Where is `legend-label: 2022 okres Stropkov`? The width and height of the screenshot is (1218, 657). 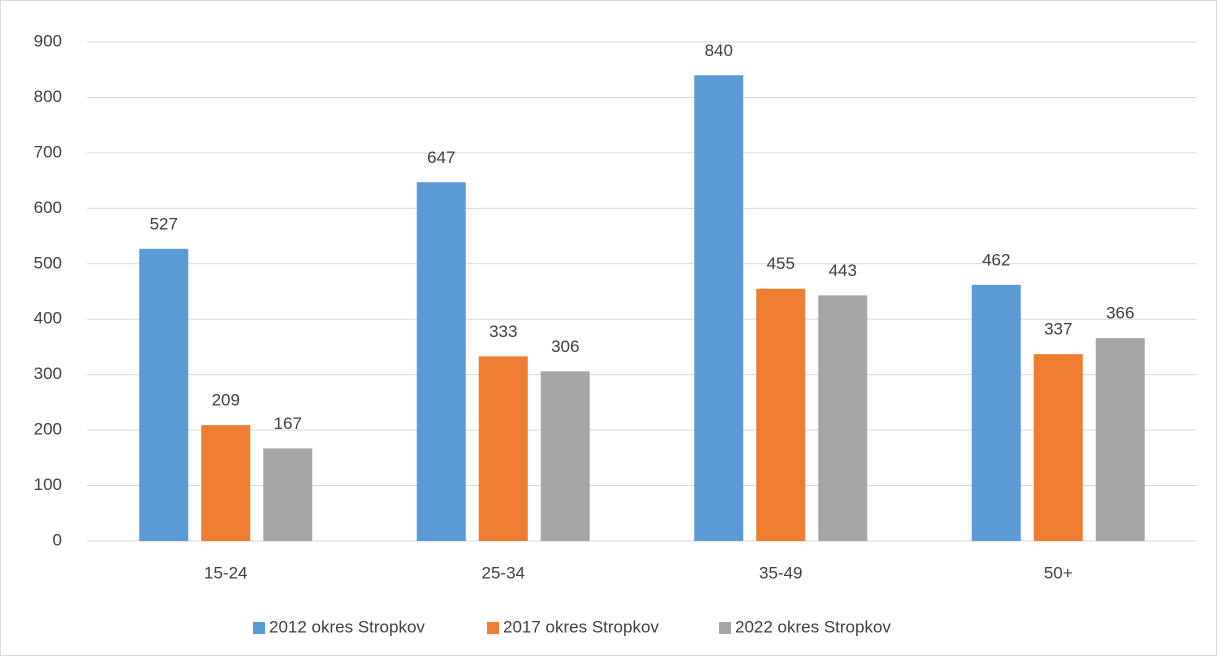
legend-label: 2022 okres Stropkov is located at coordinates (813, 626).